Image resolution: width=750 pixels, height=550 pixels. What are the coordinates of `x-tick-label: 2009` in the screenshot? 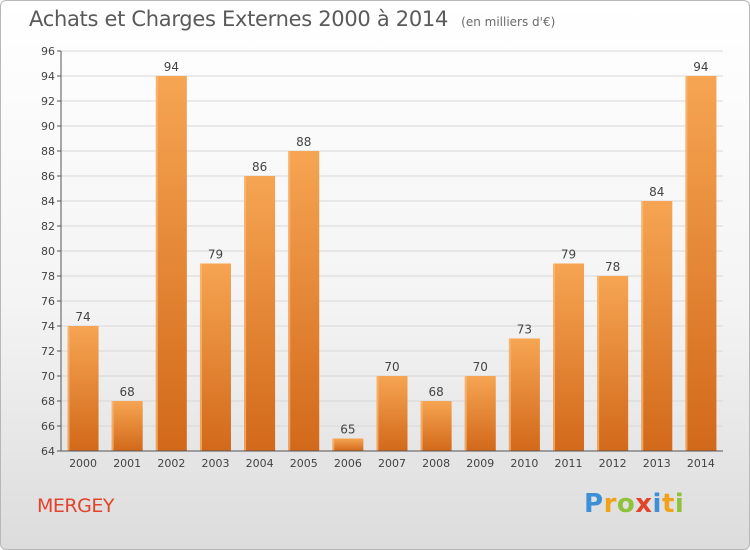 It's located at (480, 463).